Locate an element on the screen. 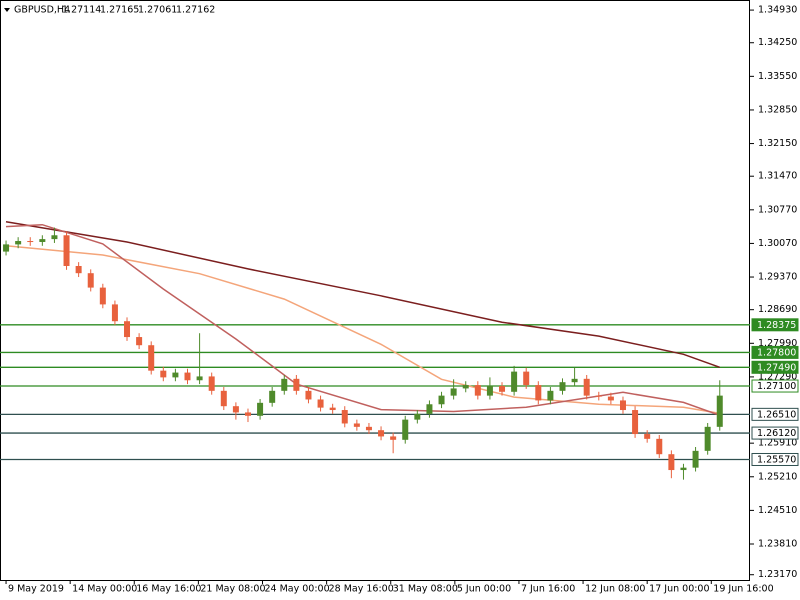  x-tick-label: 31 May 08:00 is located at coordinates (425, 589).